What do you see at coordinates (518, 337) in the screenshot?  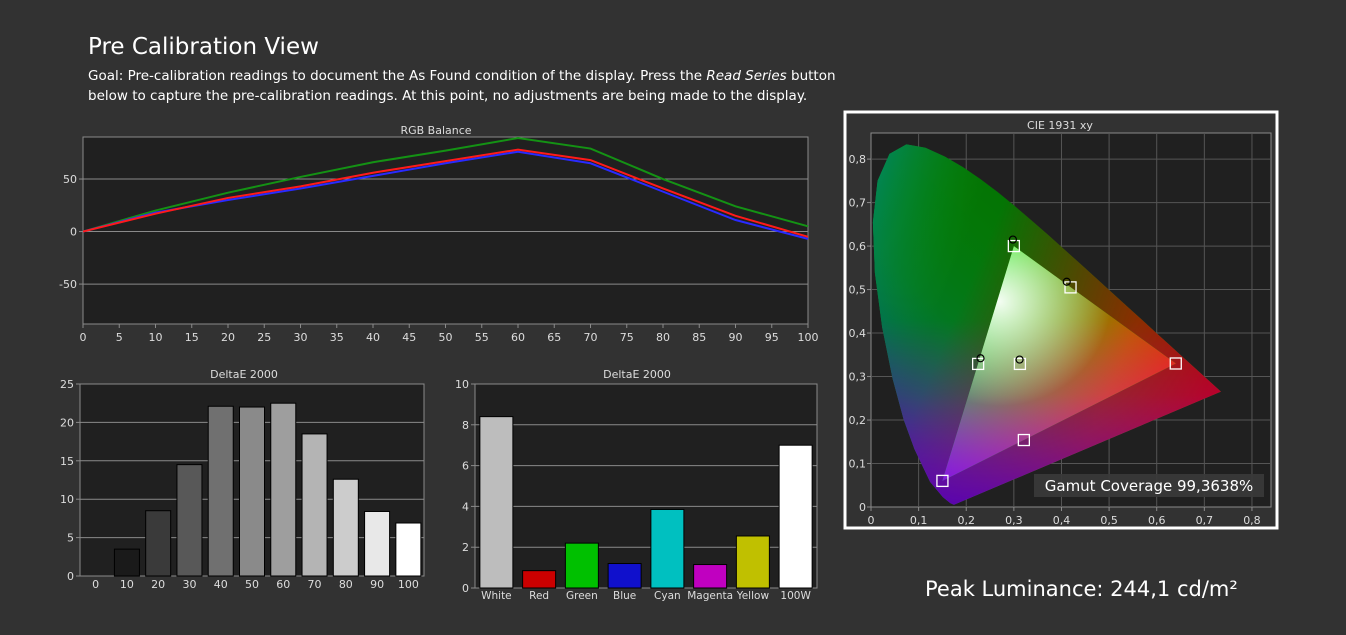 I see `rgb-xtick-label: 60` at bounding box center [518, 337].